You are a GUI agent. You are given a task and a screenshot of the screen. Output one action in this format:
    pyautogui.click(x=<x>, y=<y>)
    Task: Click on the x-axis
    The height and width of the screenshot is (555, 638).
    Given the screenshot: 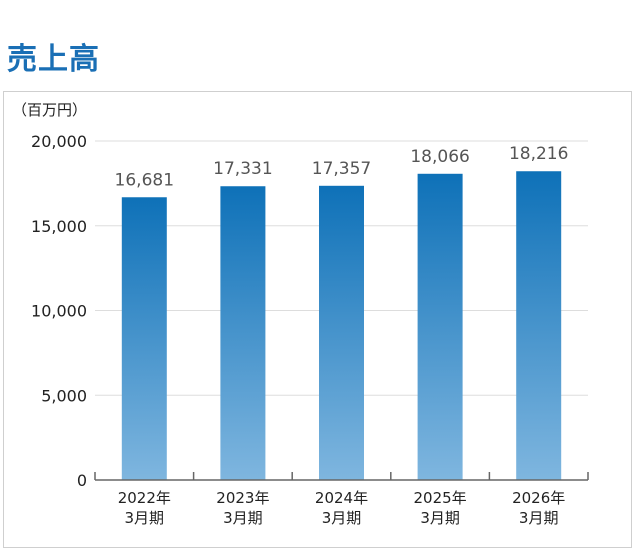 What is the action you would take?
    pyautogui.click(x=341, y=476)
    